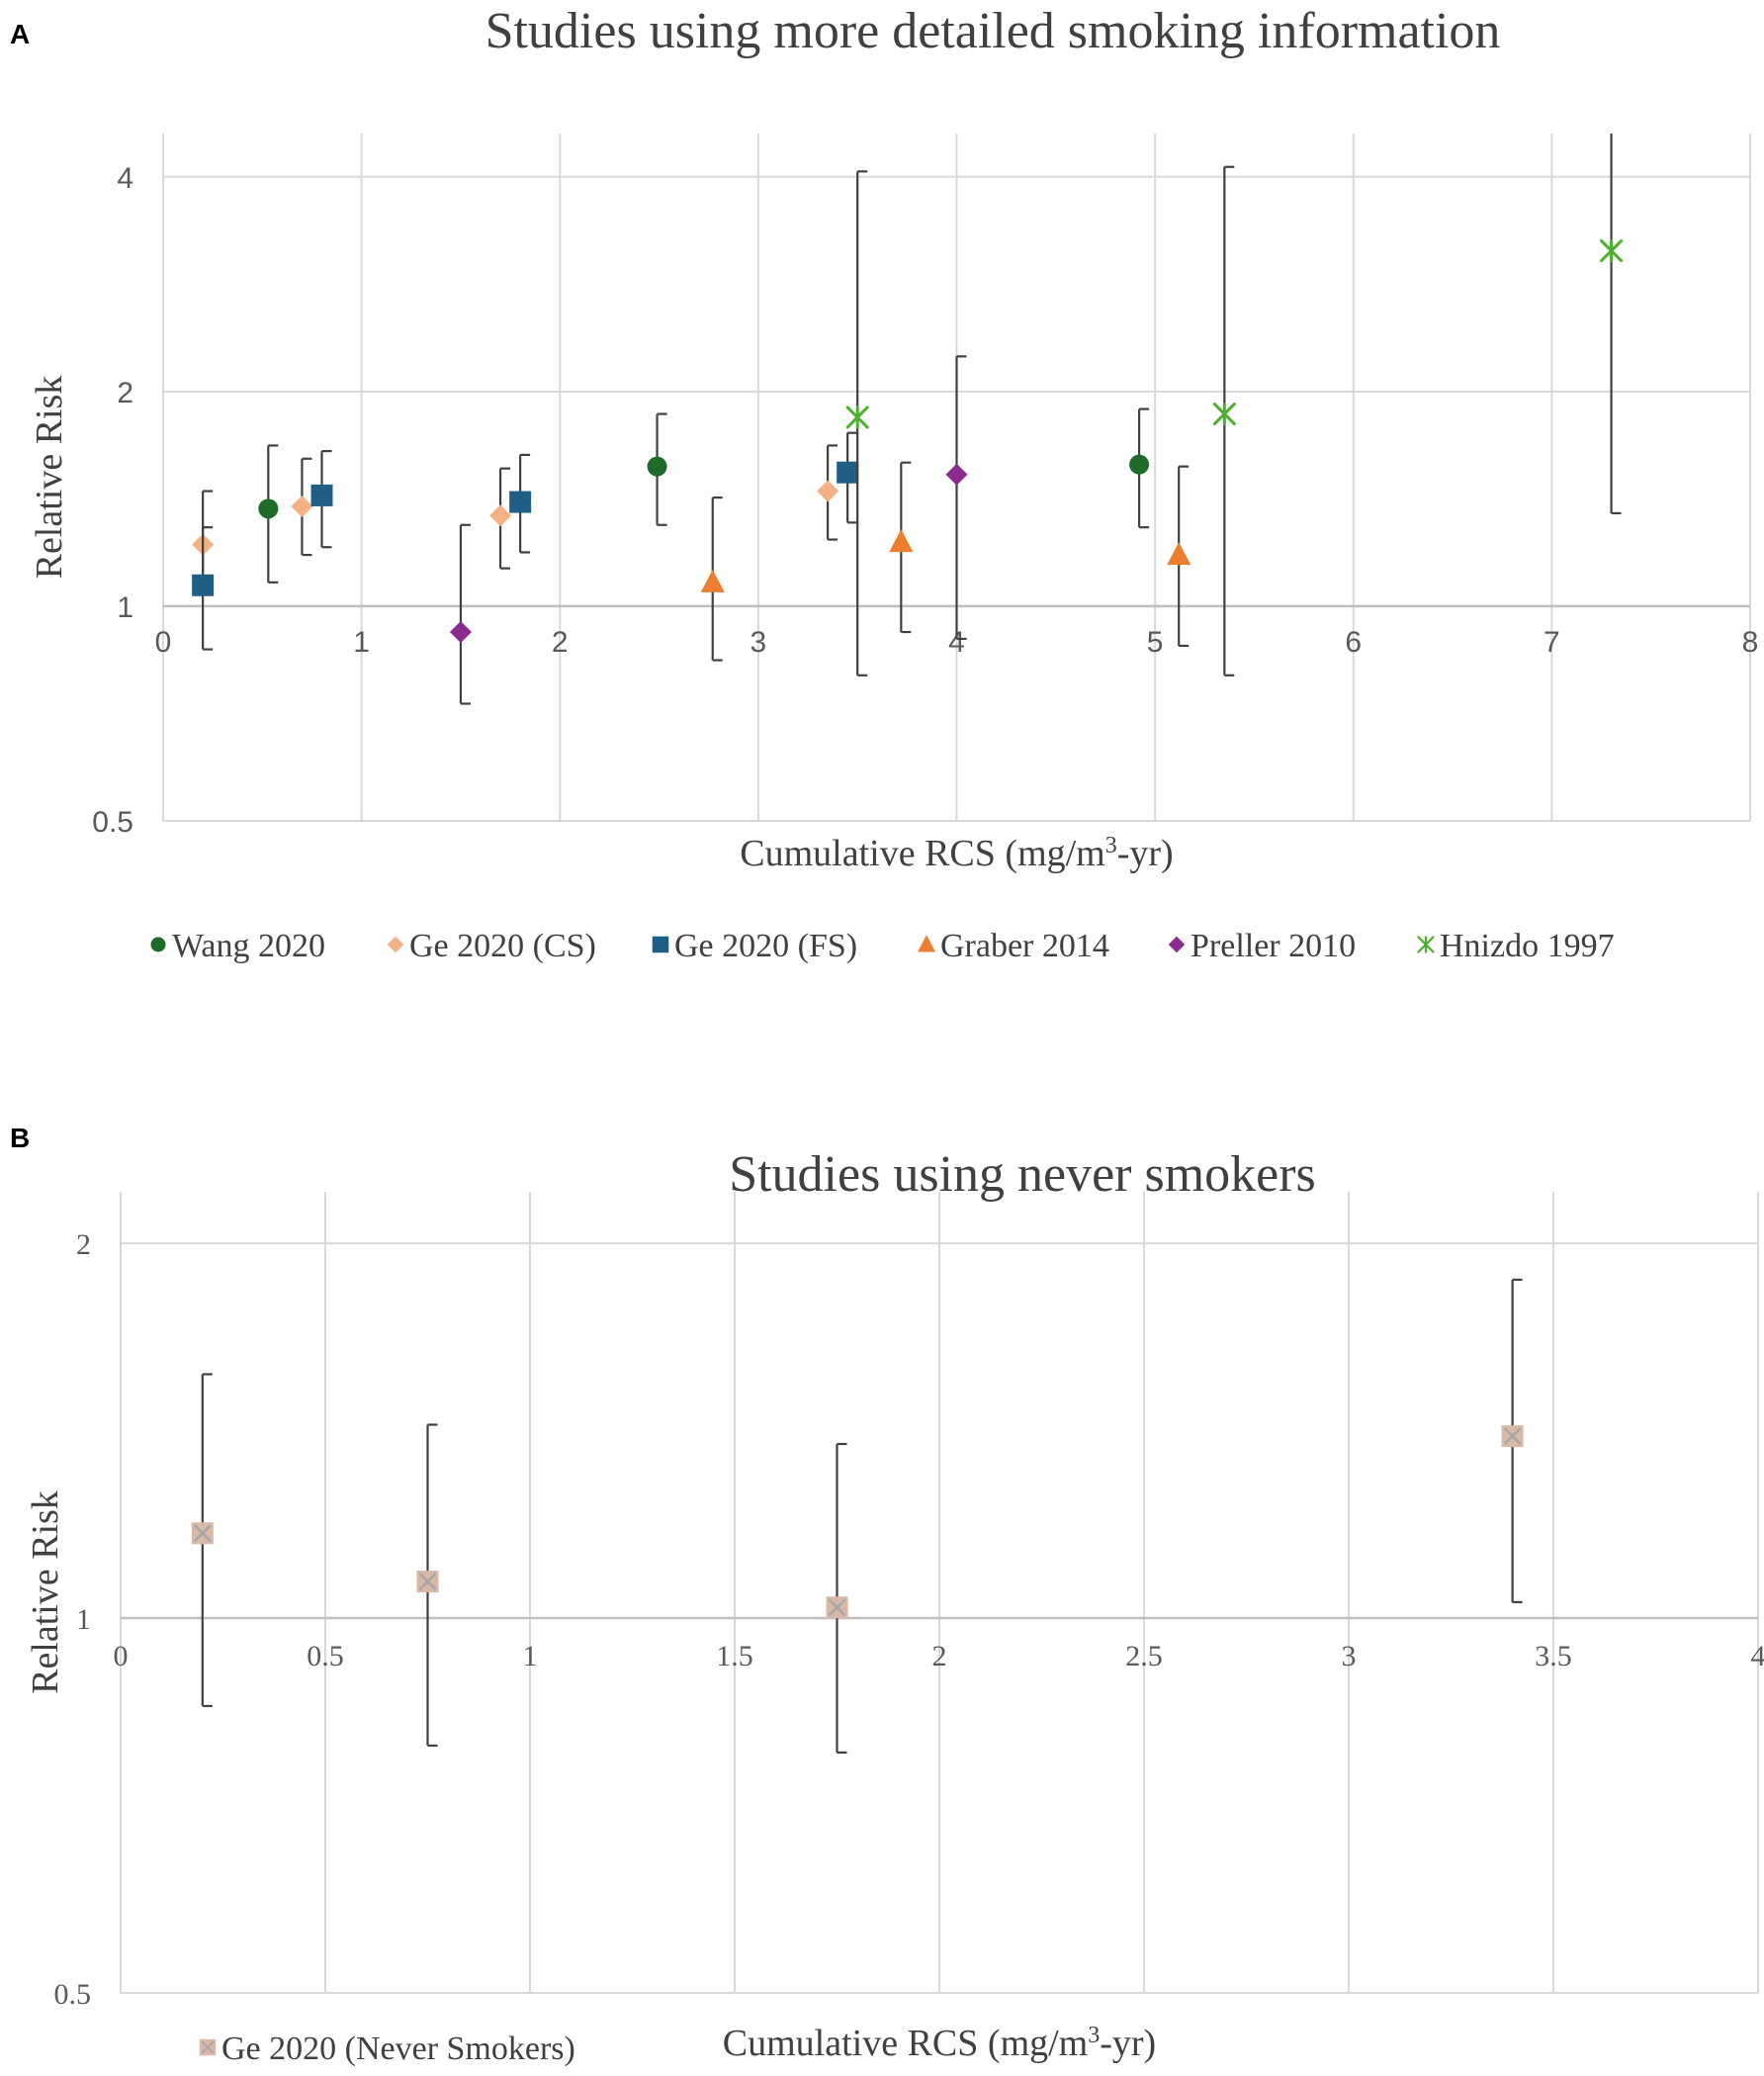 This screenshot has width=1764, height=2076. I want to click on legend-label: Wang 2020, so click(248, 946).